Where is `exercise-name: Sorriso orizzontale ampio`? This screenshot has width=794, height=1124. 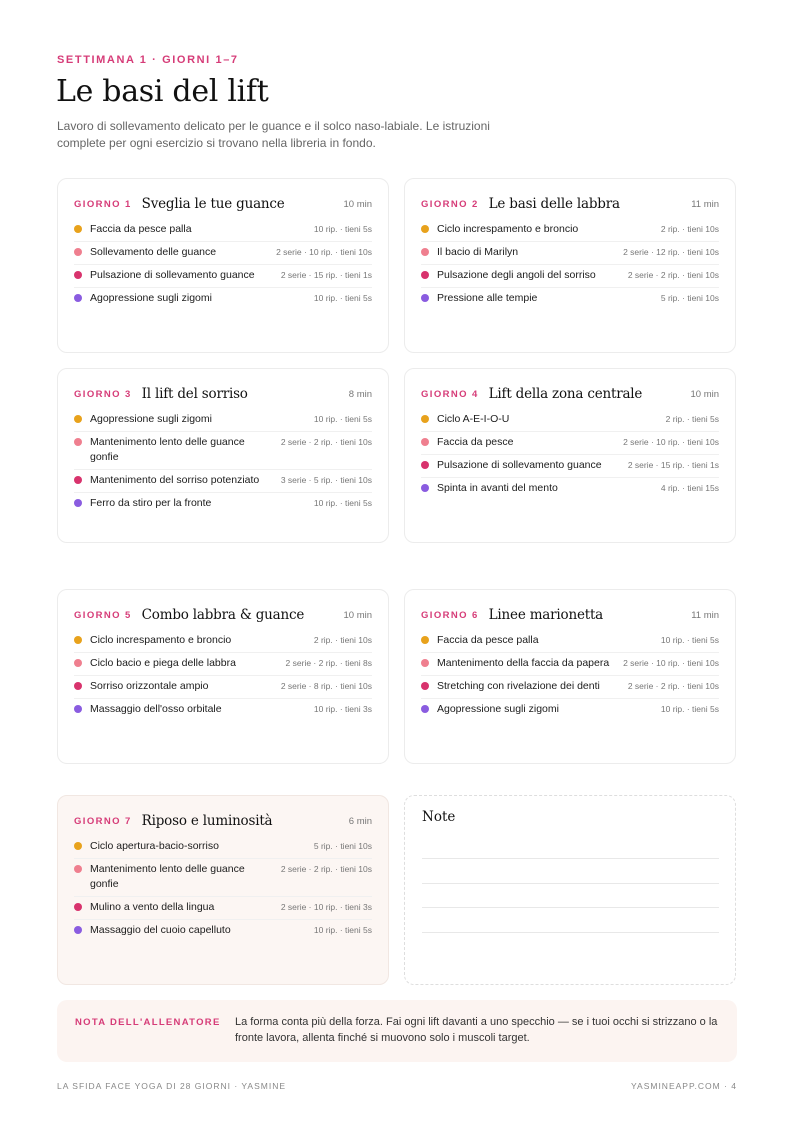 exercise-name: Sorriso orizzontale ampio is located at coordinates (149, 686).